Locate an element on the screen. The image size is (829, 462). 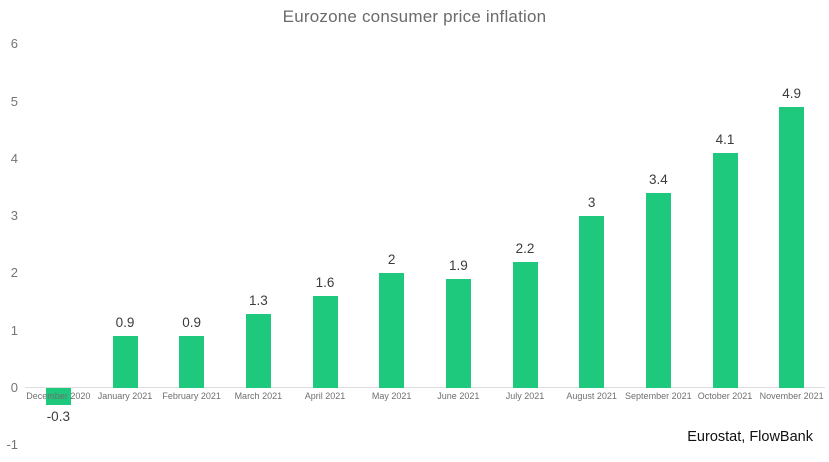
x-axis-category-label: November 2021 is located at coordinates (791, 396).